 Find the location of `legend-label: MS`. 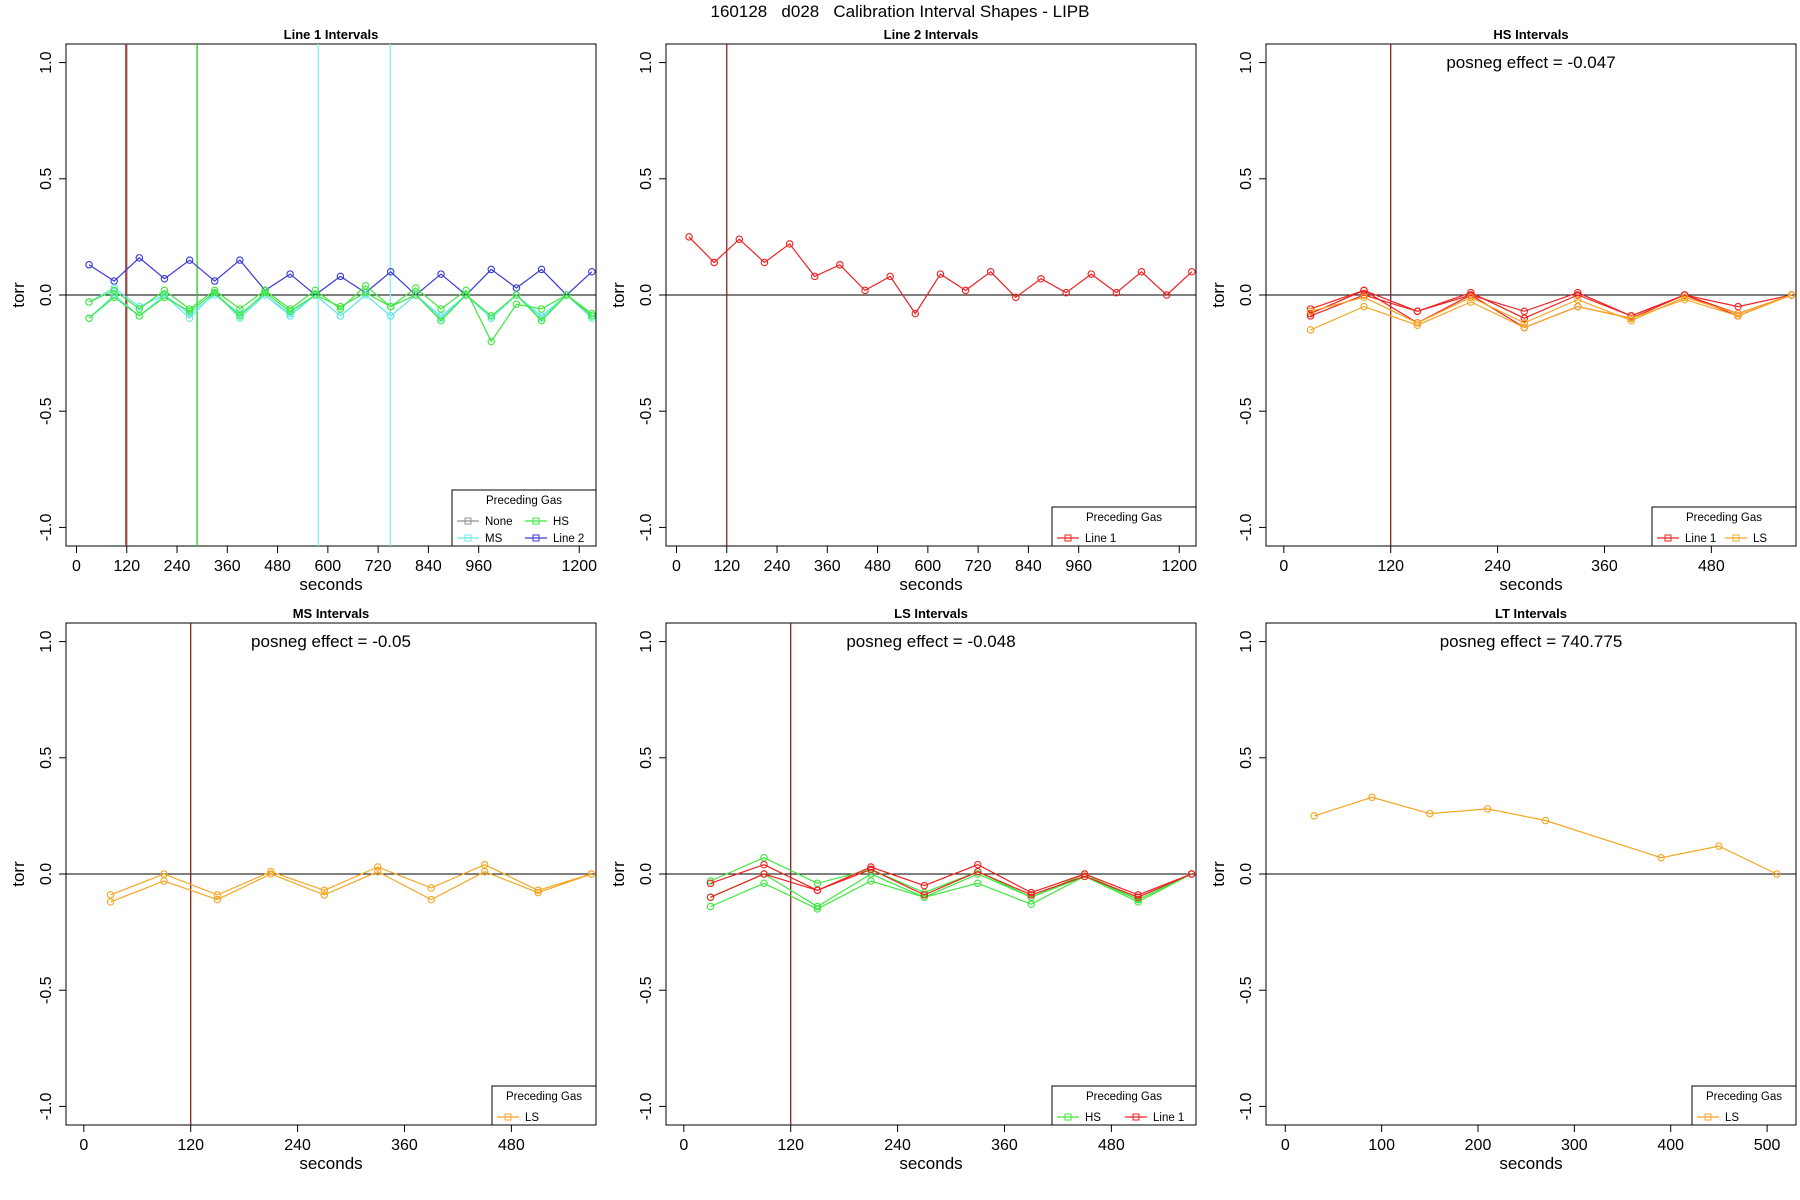

legend-label: MS is located at coordinates (494, 539).